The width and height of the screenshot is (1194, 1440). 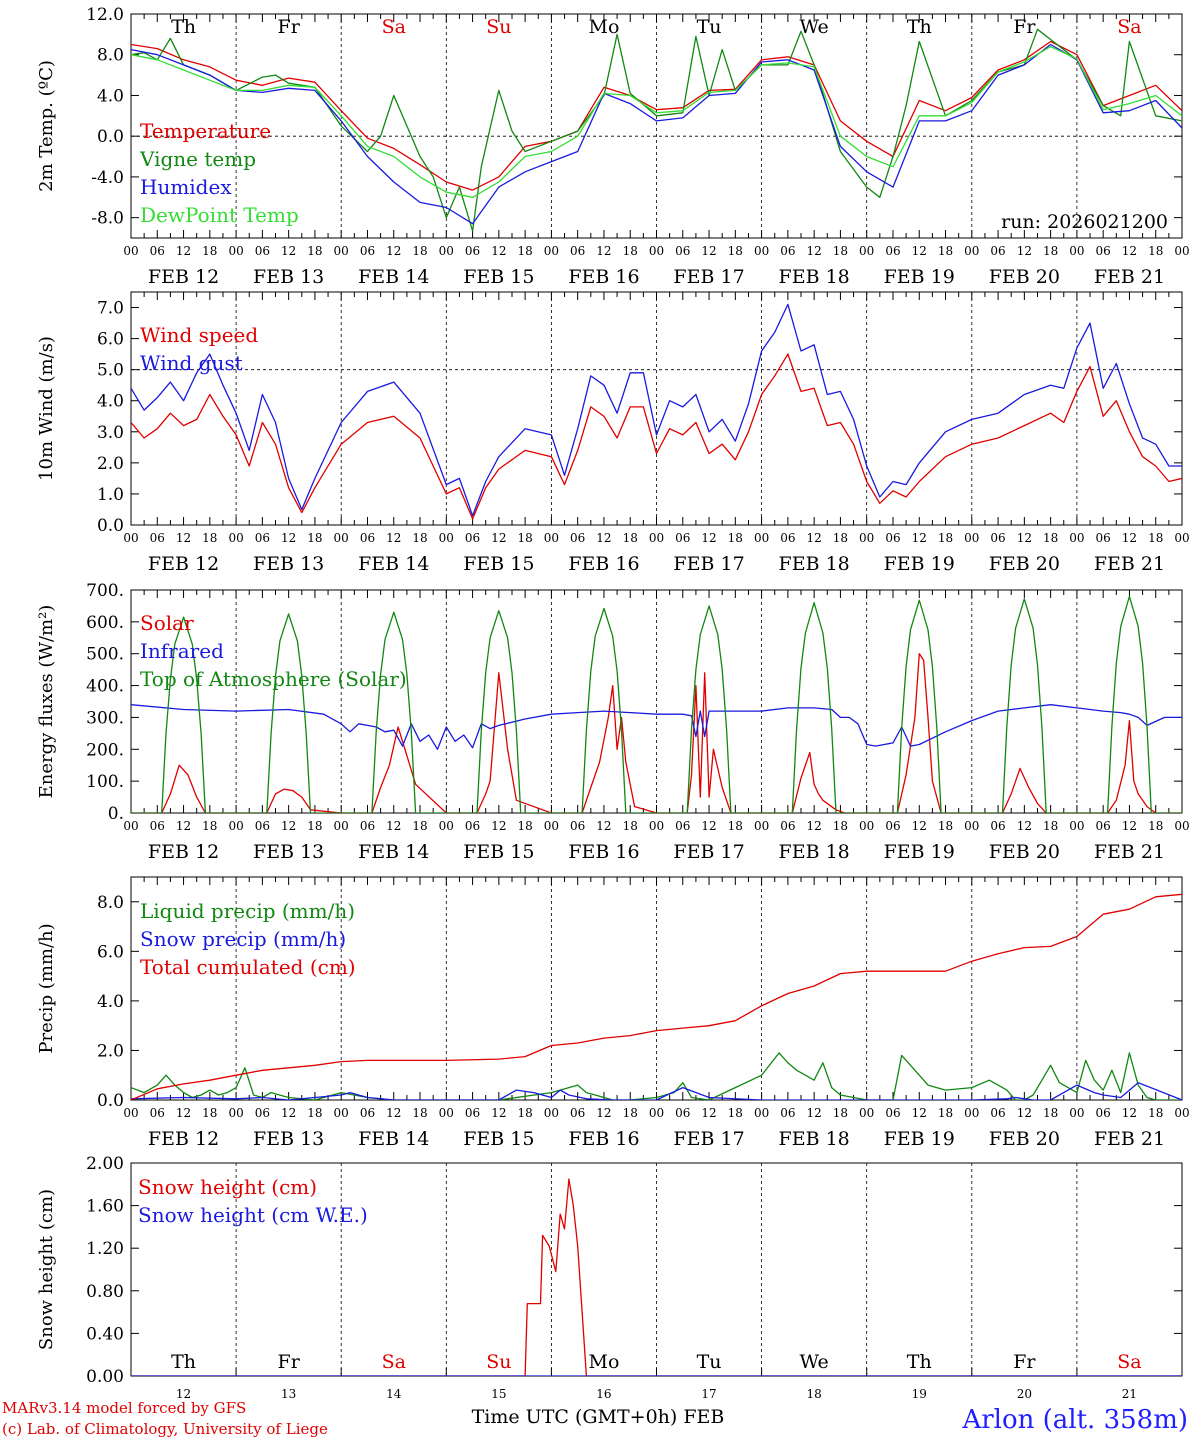 I want to click on date-label: FEB 20, so click(x=1024, y=852).